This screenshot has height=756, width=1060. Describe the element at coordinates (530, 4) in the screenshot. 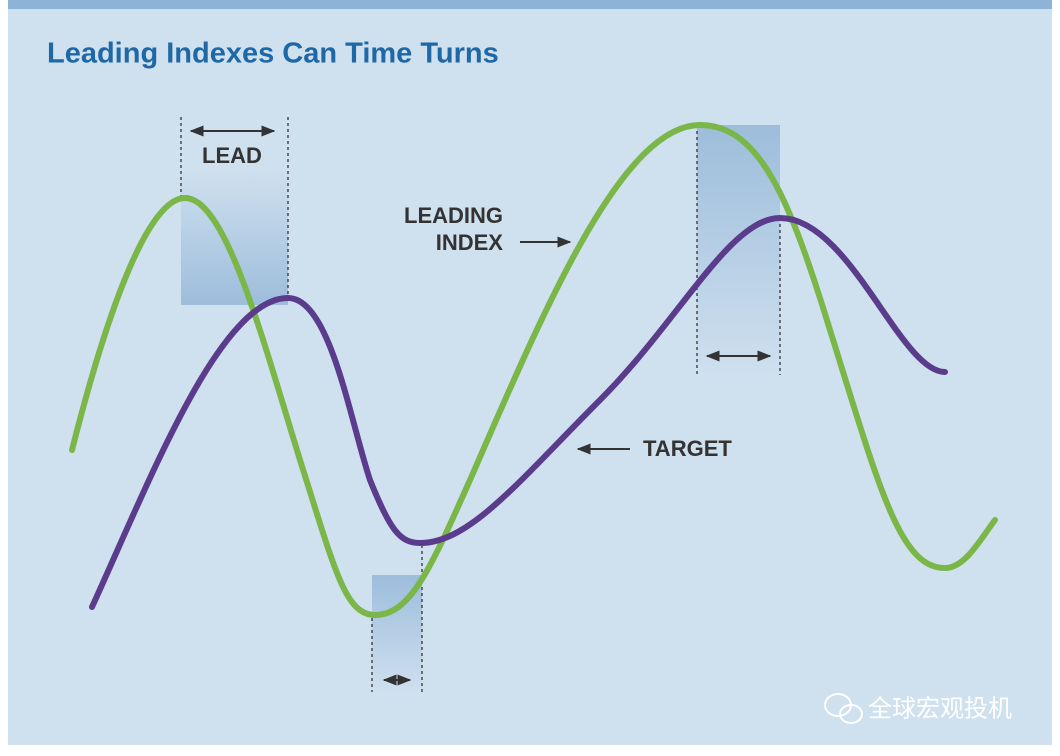

I see `top-strip` at that location.